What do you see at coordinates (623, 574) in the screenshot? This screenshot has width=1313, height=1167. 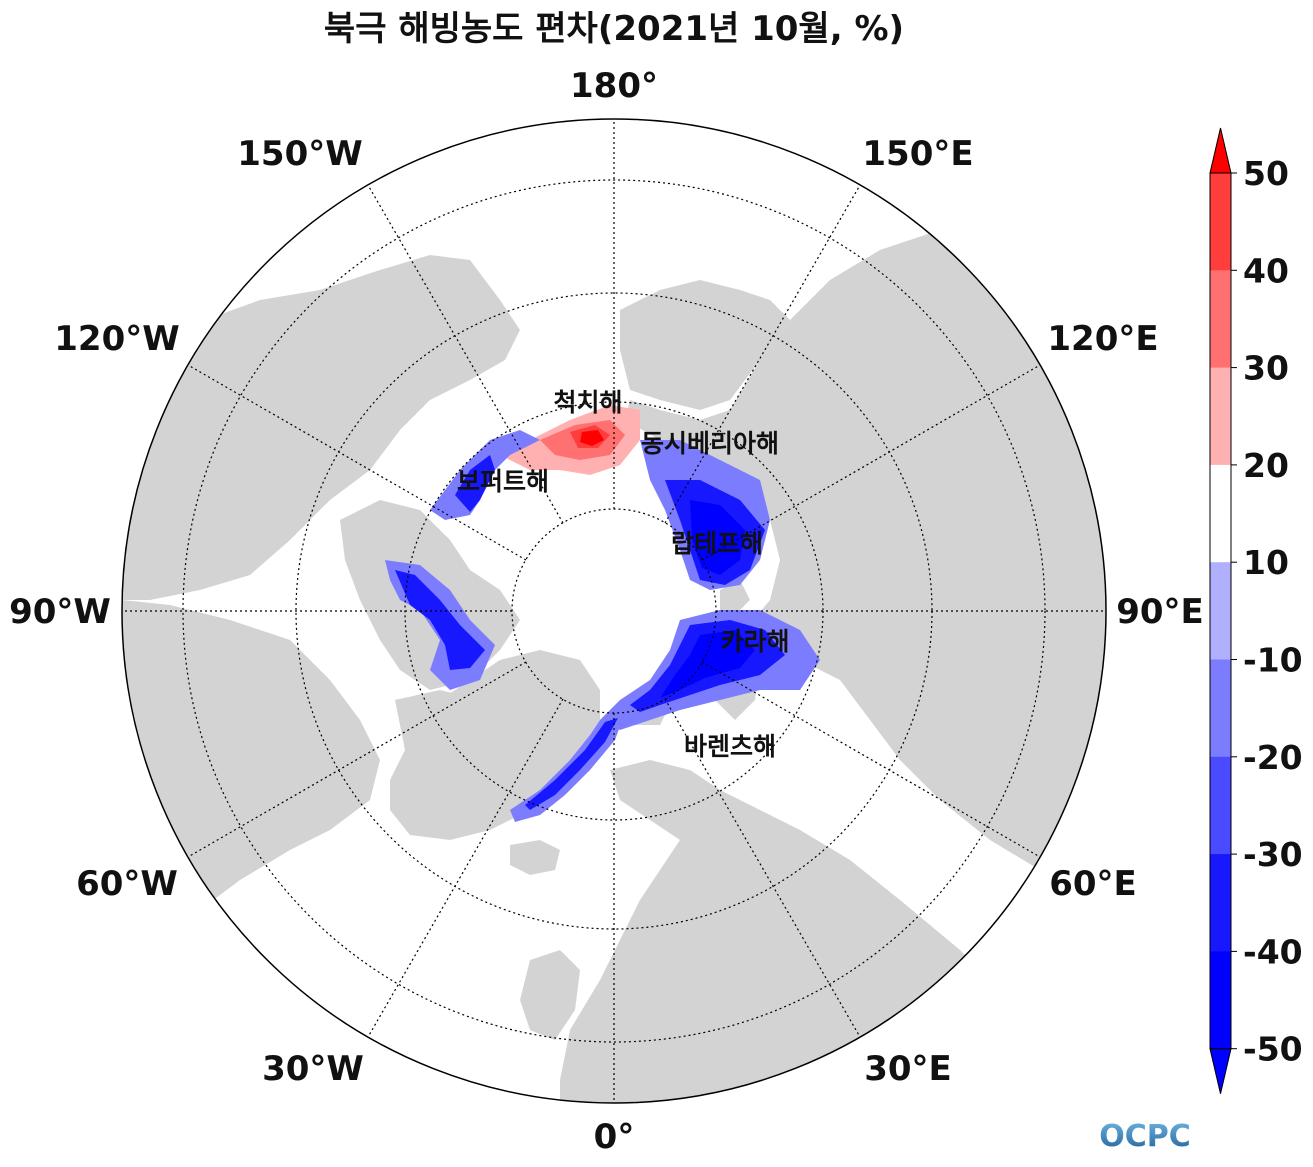 I see `sea-labels: 척치해 동시베리아해 보퍼트해 랍테프해 카라해 바렌츠해` at bounding box center [623, 574].